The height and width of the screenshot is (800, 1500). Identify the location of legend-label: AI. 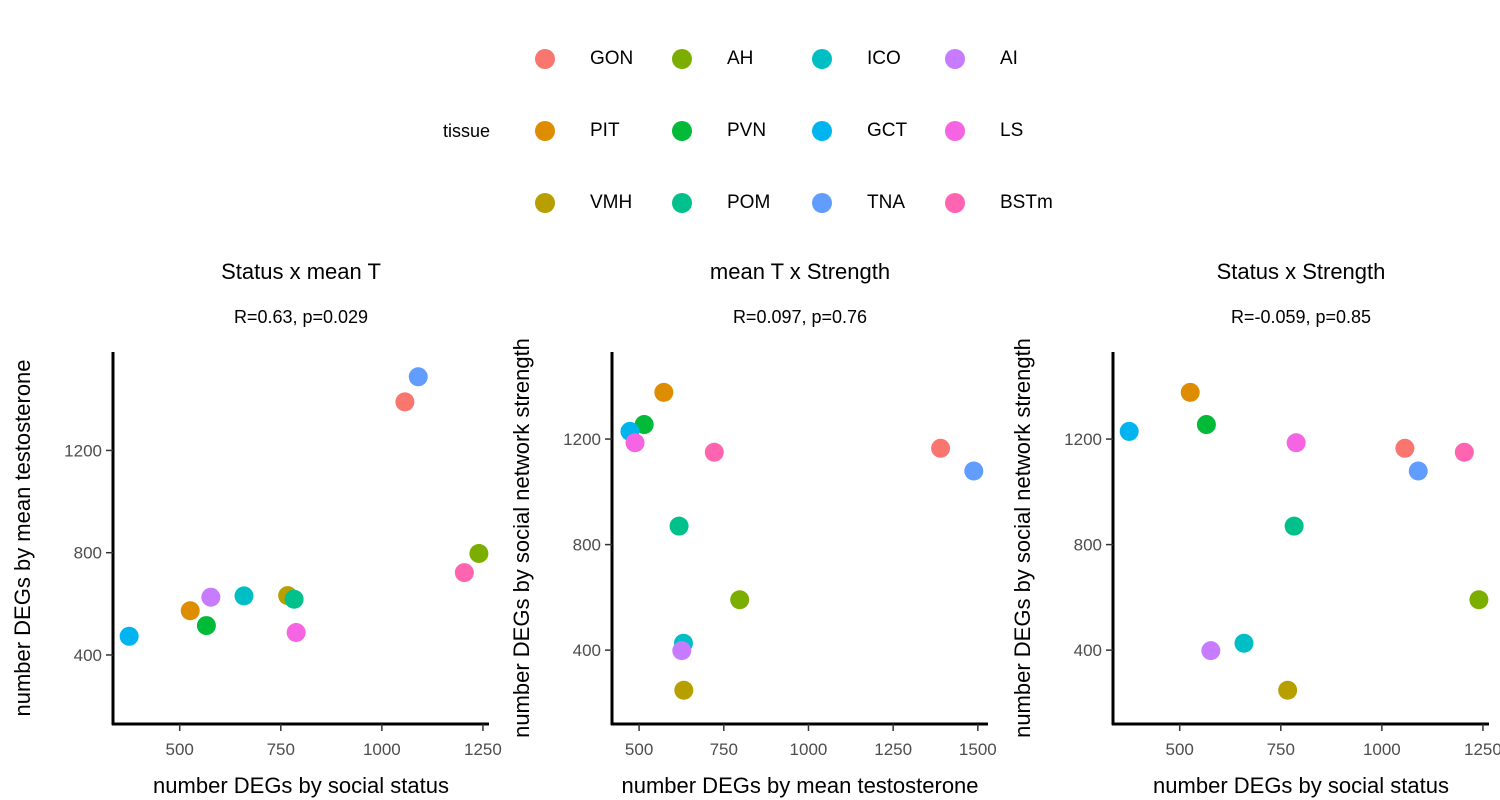
(1009, 58).